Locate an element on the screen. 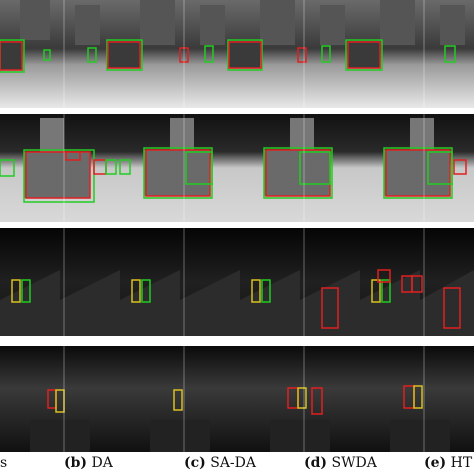  row-3-road is located at coordinates (237, 303).